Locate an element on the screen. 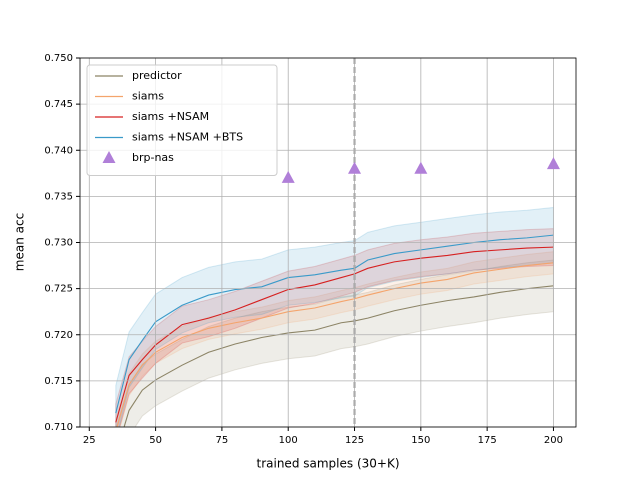  y-tick-label: 0.720 is located at coordinates (58, 335).